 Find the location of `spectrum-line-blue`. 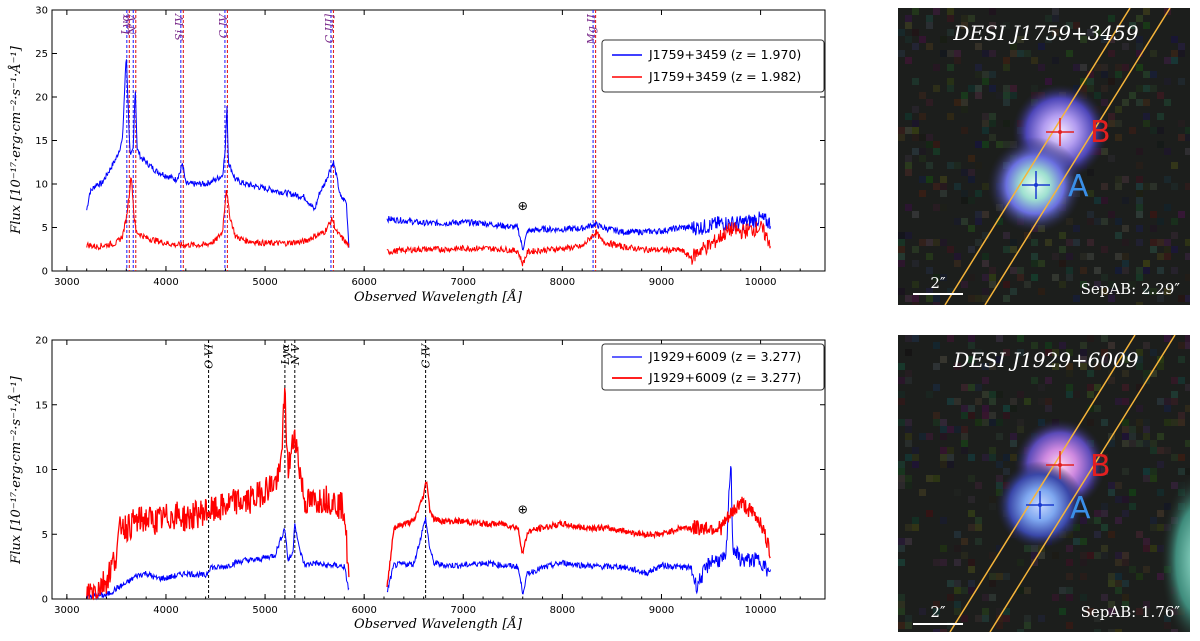

spectrum-line-blue is located at coordinates (578, 231).